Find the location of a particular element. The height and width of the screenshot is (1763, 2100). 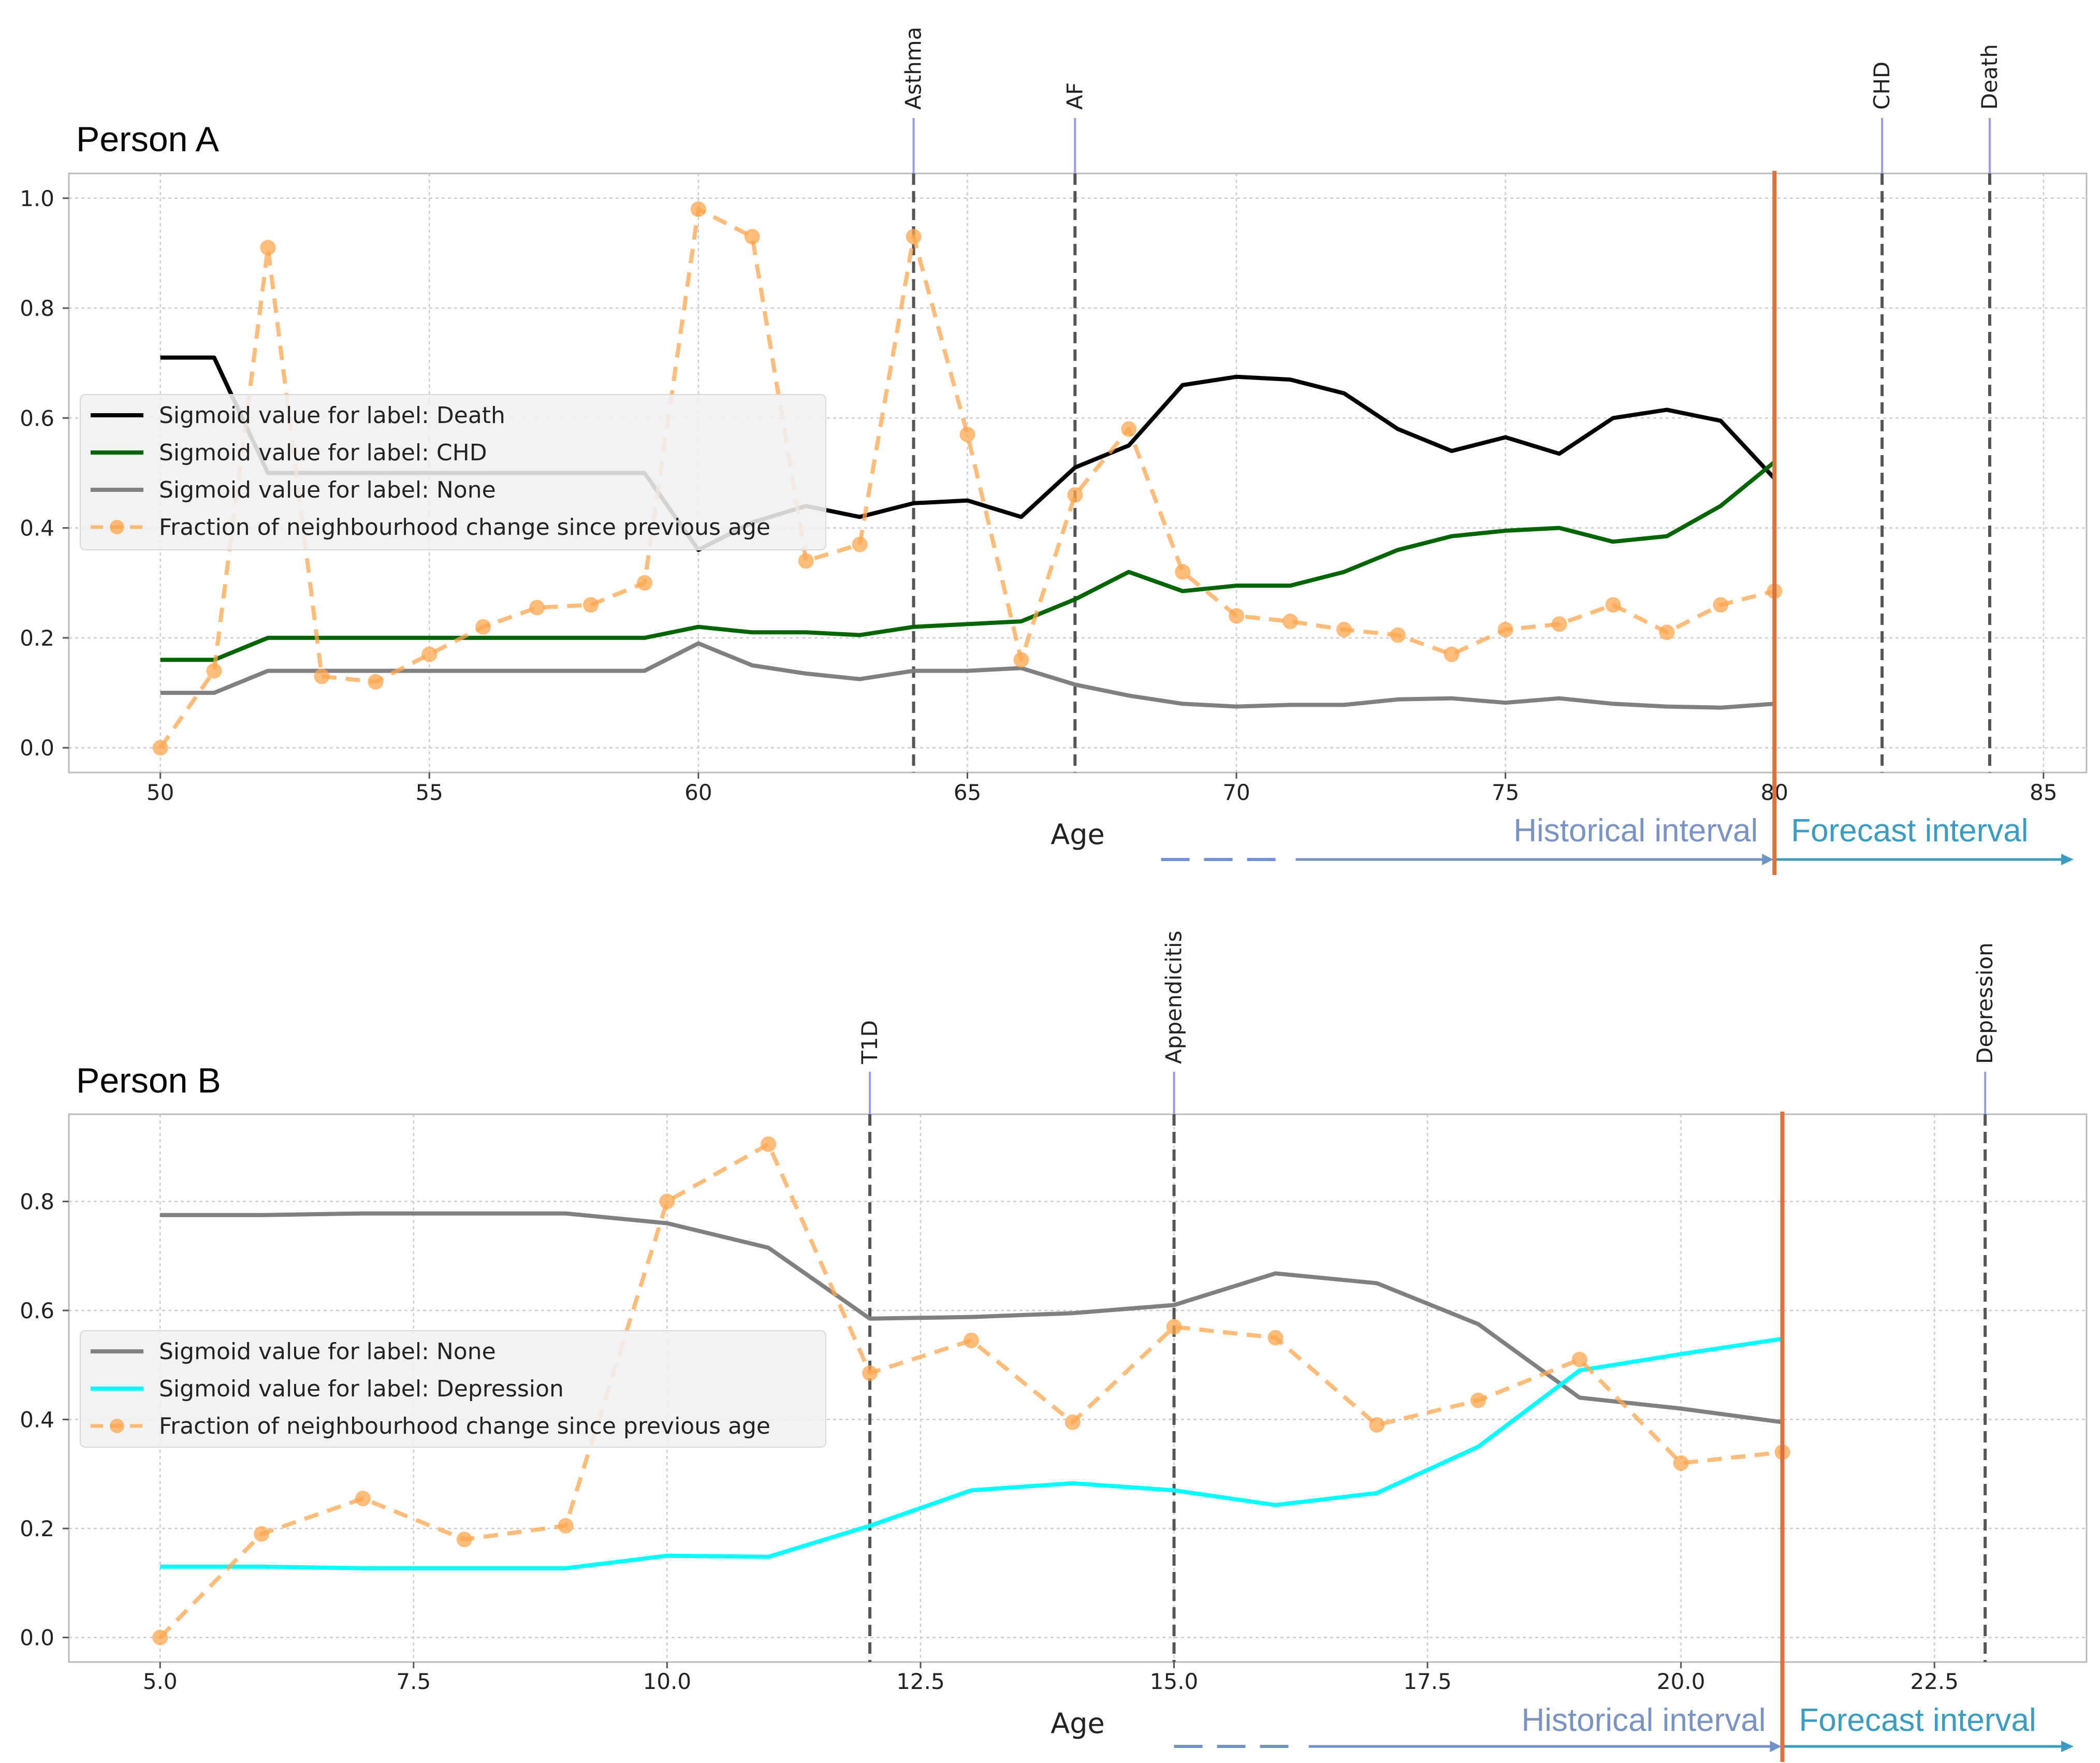

chart2-legend-label: Sigmoid value for label: Depression is located at coordinates (361, 1389).